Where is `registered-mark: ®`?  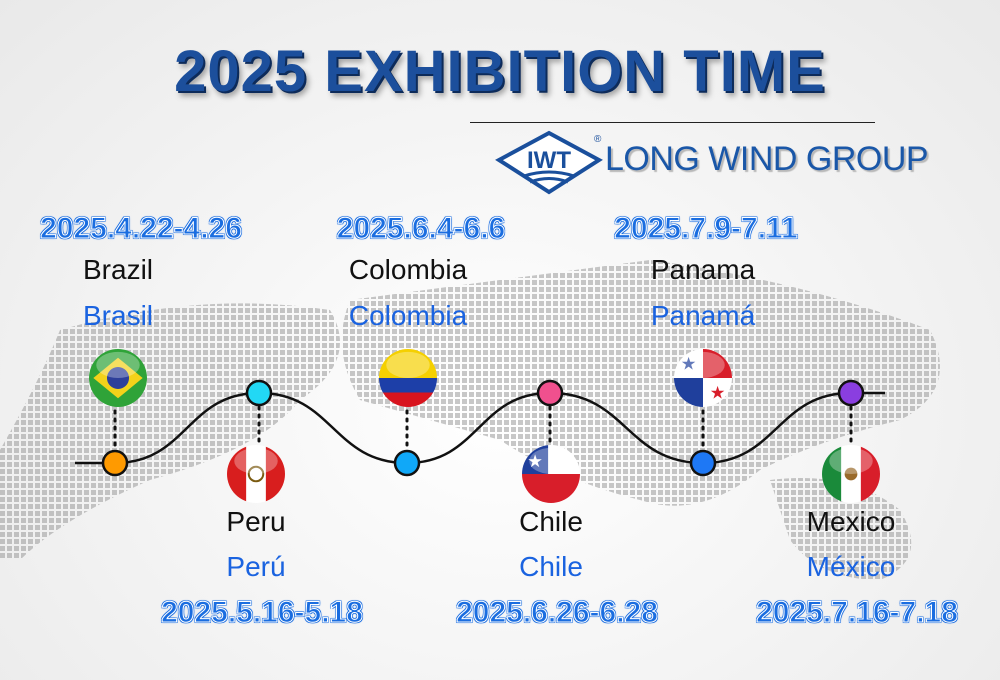
registered-mark: ® is located at coordinates (598, 139).